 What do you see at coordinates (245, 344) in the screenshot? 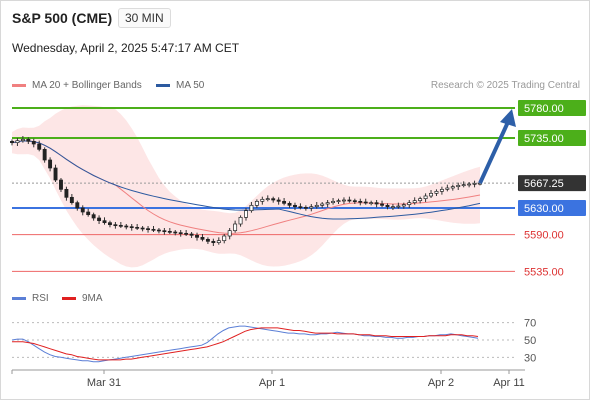
I see `rsi-ma-line` at bounding box center [245, 344].